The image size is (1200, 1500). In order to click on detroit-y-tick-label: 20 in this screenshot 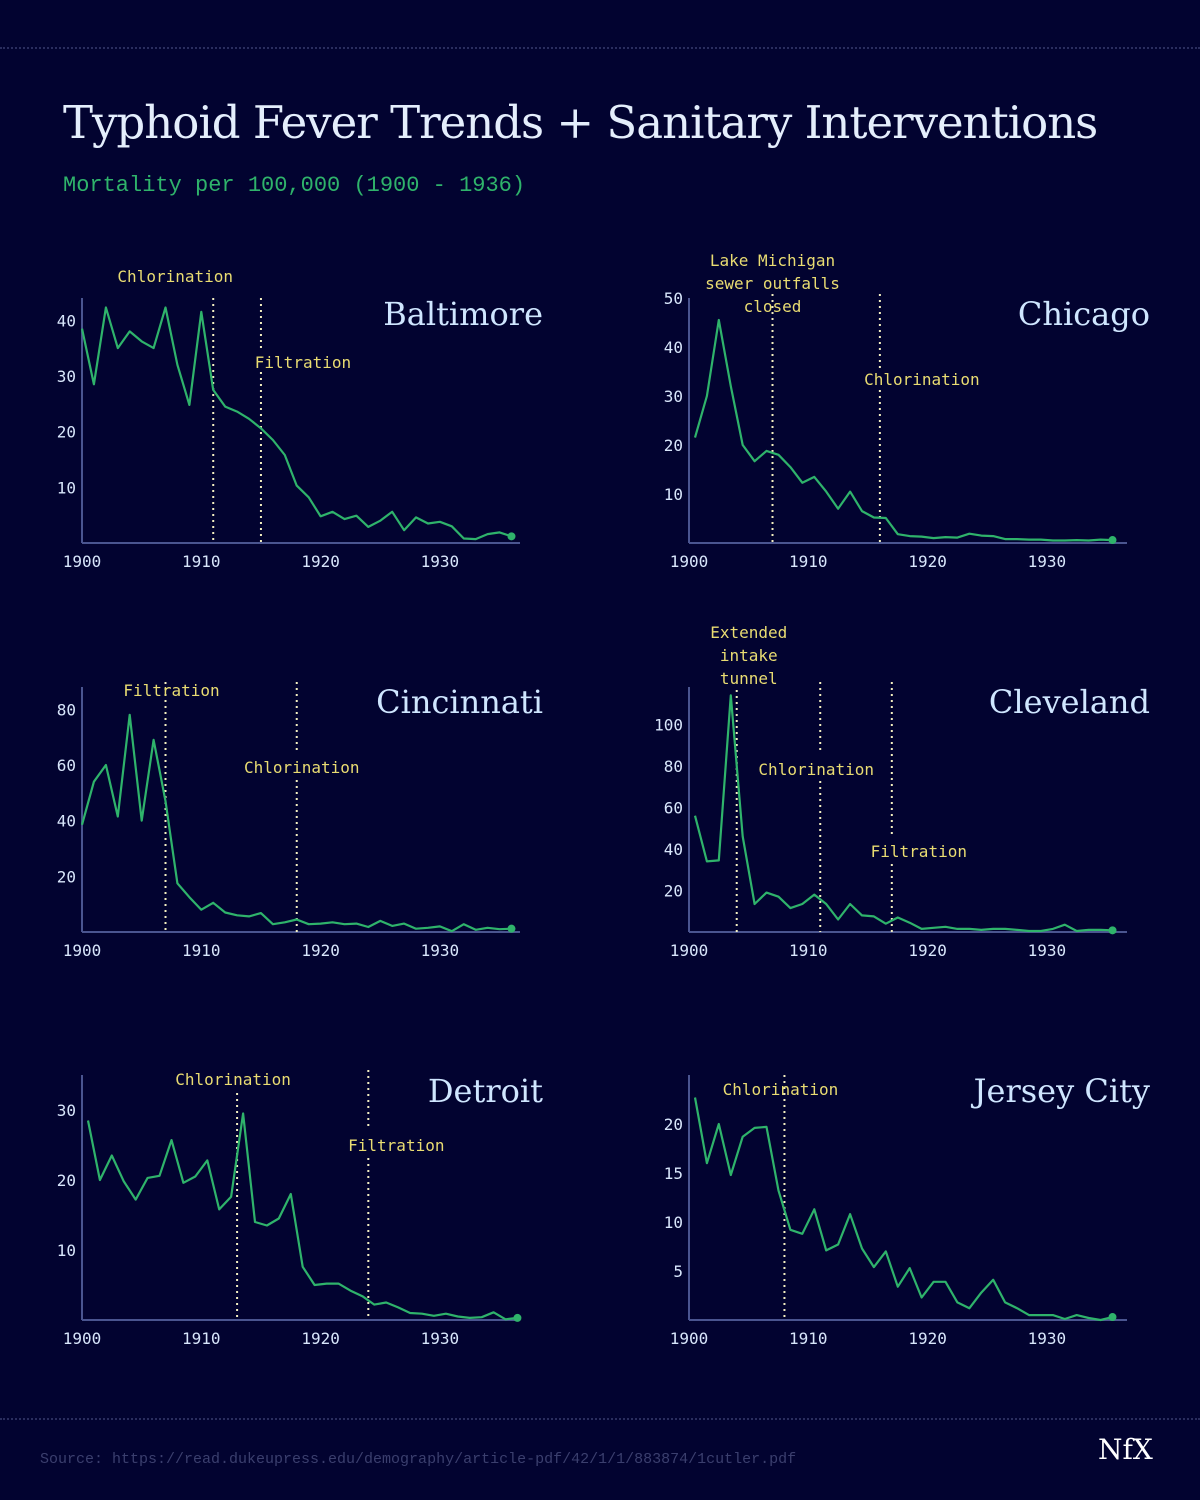, I will do `click(66, 1180)`.